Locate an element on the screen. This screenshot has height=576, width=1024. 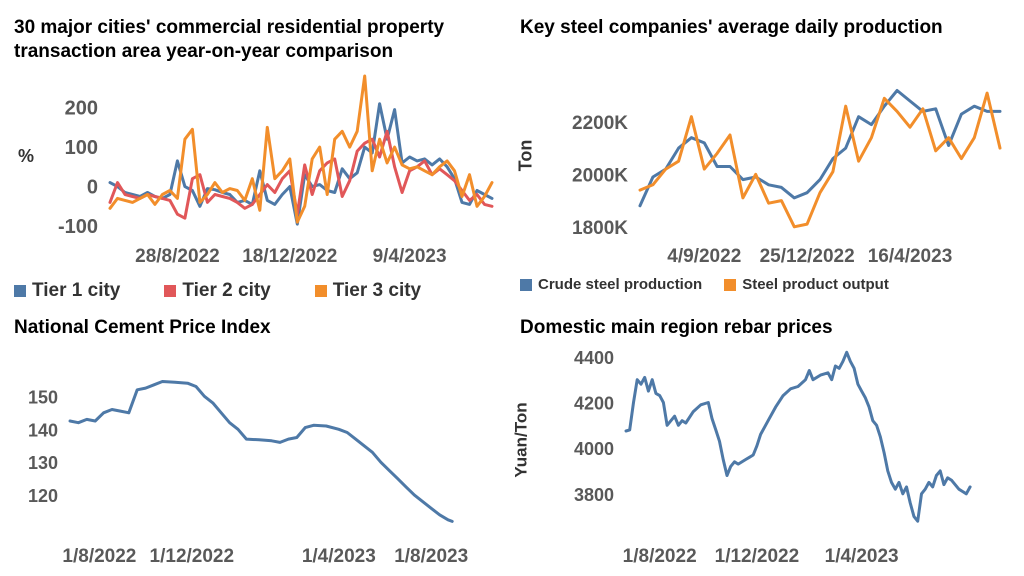
chart1-ytick-label: 0 is located at coordinates (92, 188).